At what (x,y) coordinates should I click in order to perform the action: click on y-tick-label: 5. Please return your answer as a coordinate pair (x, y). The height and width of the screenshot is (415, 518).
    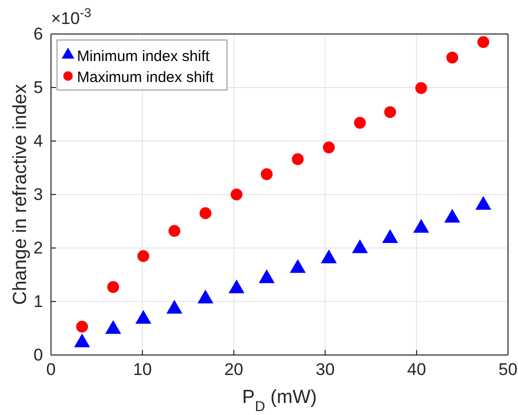
    Looking at the image, I should click on (38, 87).